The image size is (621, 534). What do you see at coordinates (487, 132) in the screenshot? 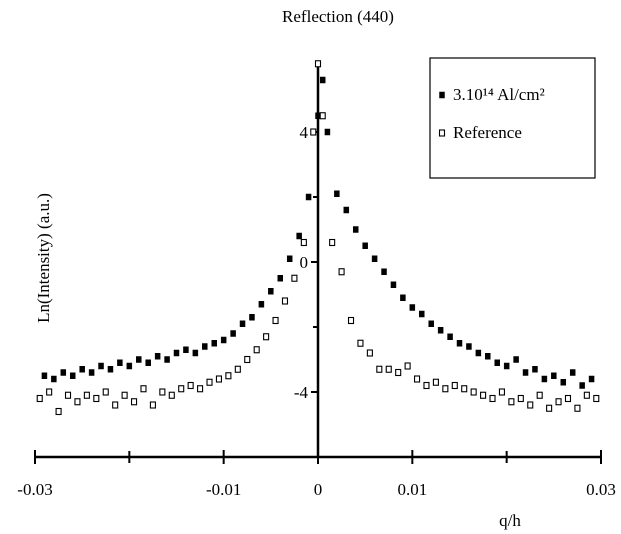
I see `legend-label: Reference` at bounding box center [487, 132].